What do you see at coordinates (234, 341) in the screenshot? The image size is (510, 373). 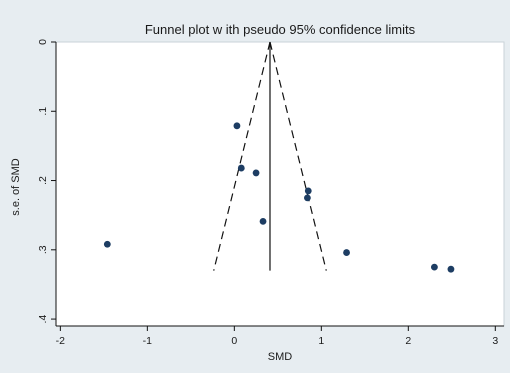 I see `x-tick-label: 0` at bounding box center [234, 341].